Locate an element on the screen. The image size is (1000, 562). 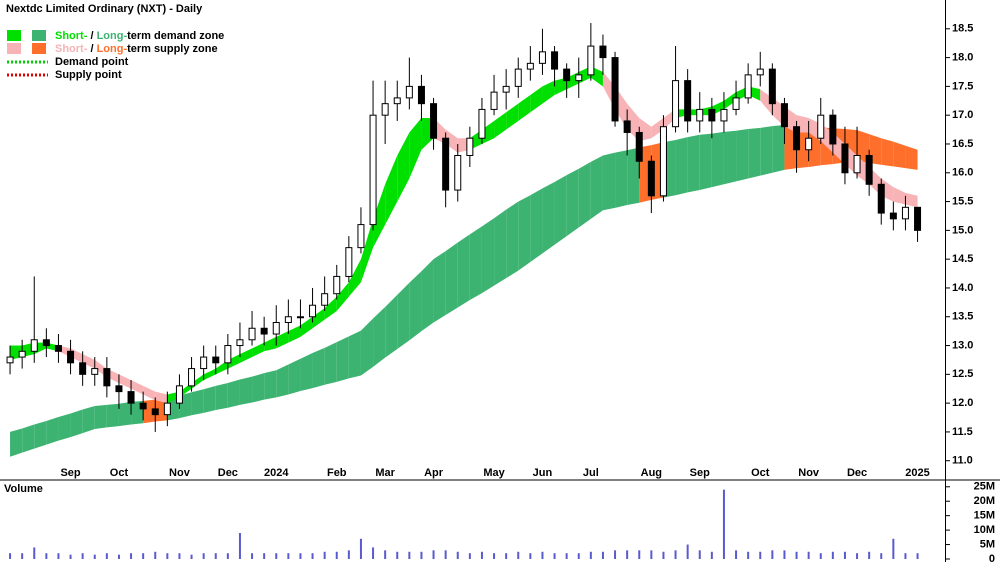
y-tick-label: 16.5 is located at coordinates (962, 144).